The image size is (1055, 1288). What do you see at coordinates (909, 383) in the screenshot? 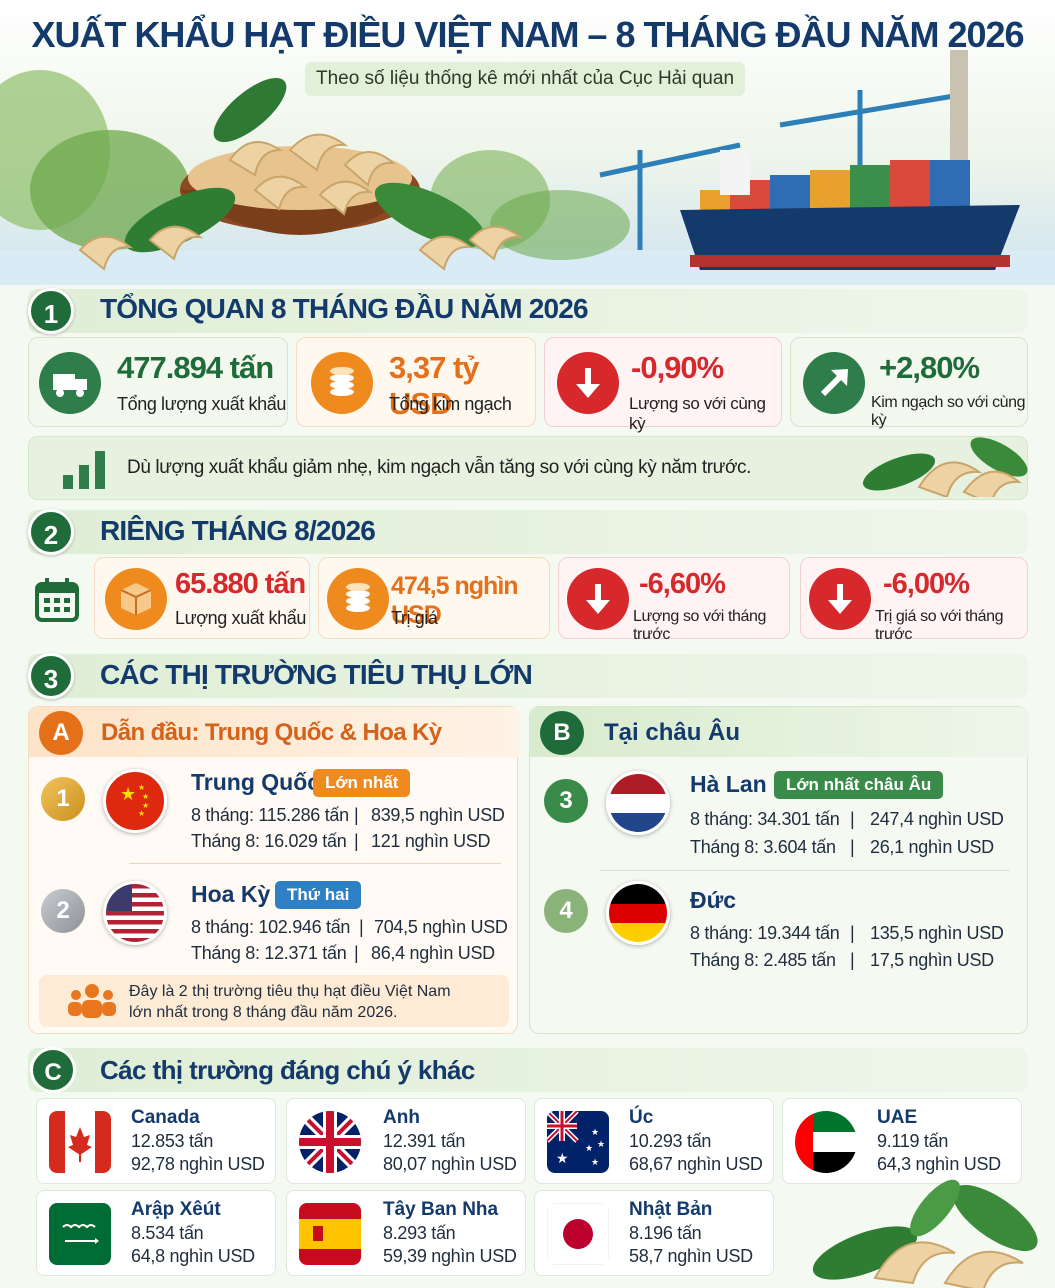
I see `stat-card-value-change: +2,80% Kim ngạch so với cùng kỳ` at bounding box center [909, 383].